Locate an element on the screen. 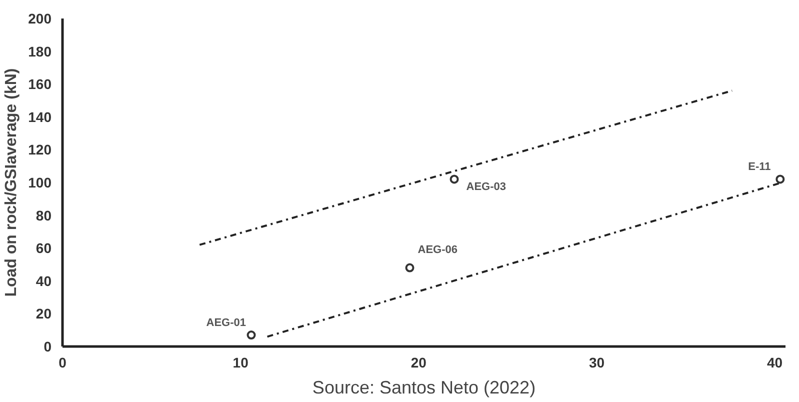 The width and height of the screenshot is (799, 402). annotation: AEG-03 is located at coordinates (486, 187).